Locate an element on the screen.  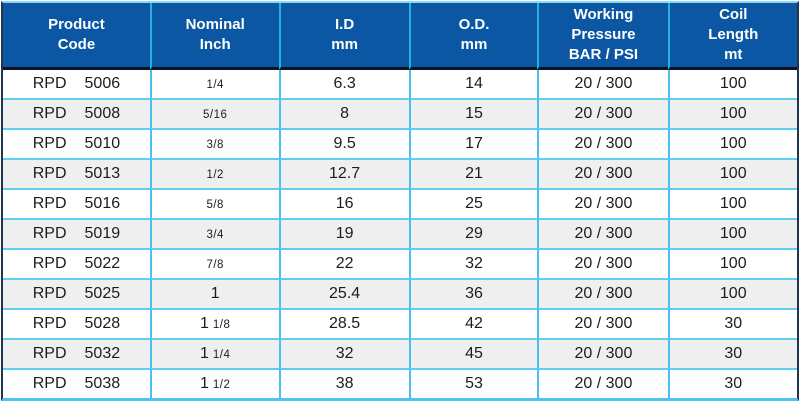
id-mm-cell: 25.4 is located at coordinates (343, 292).